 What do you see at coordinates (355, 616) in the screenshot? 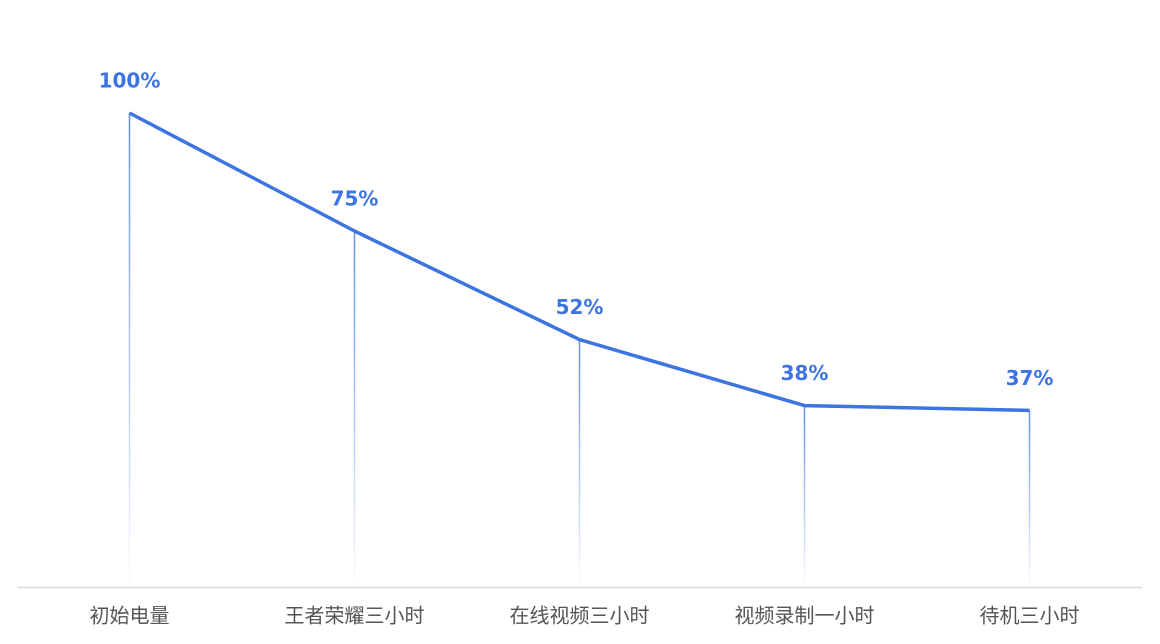
I see `x-tick-label: 王者荣耀三小时` at bounding box center [355, 616].